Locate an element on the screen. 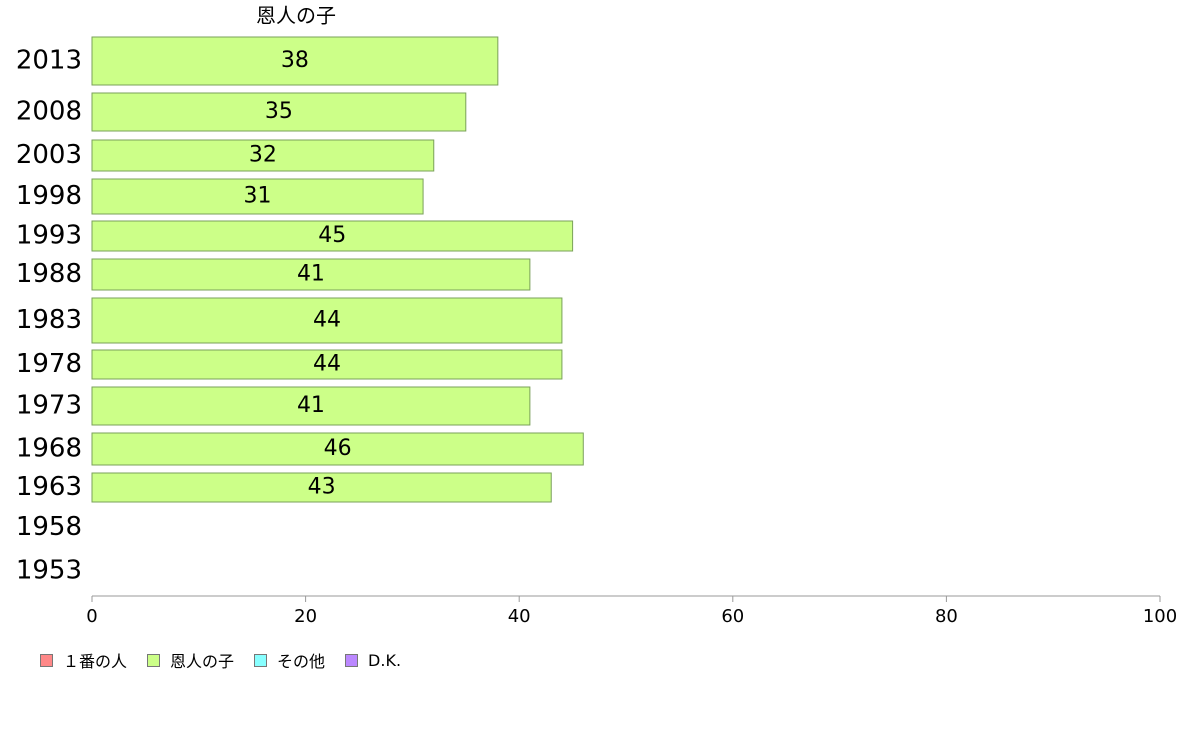 The height and width of the screenshot is (736, 1188). year-label: 1963 is located at coordinates (49, 487).